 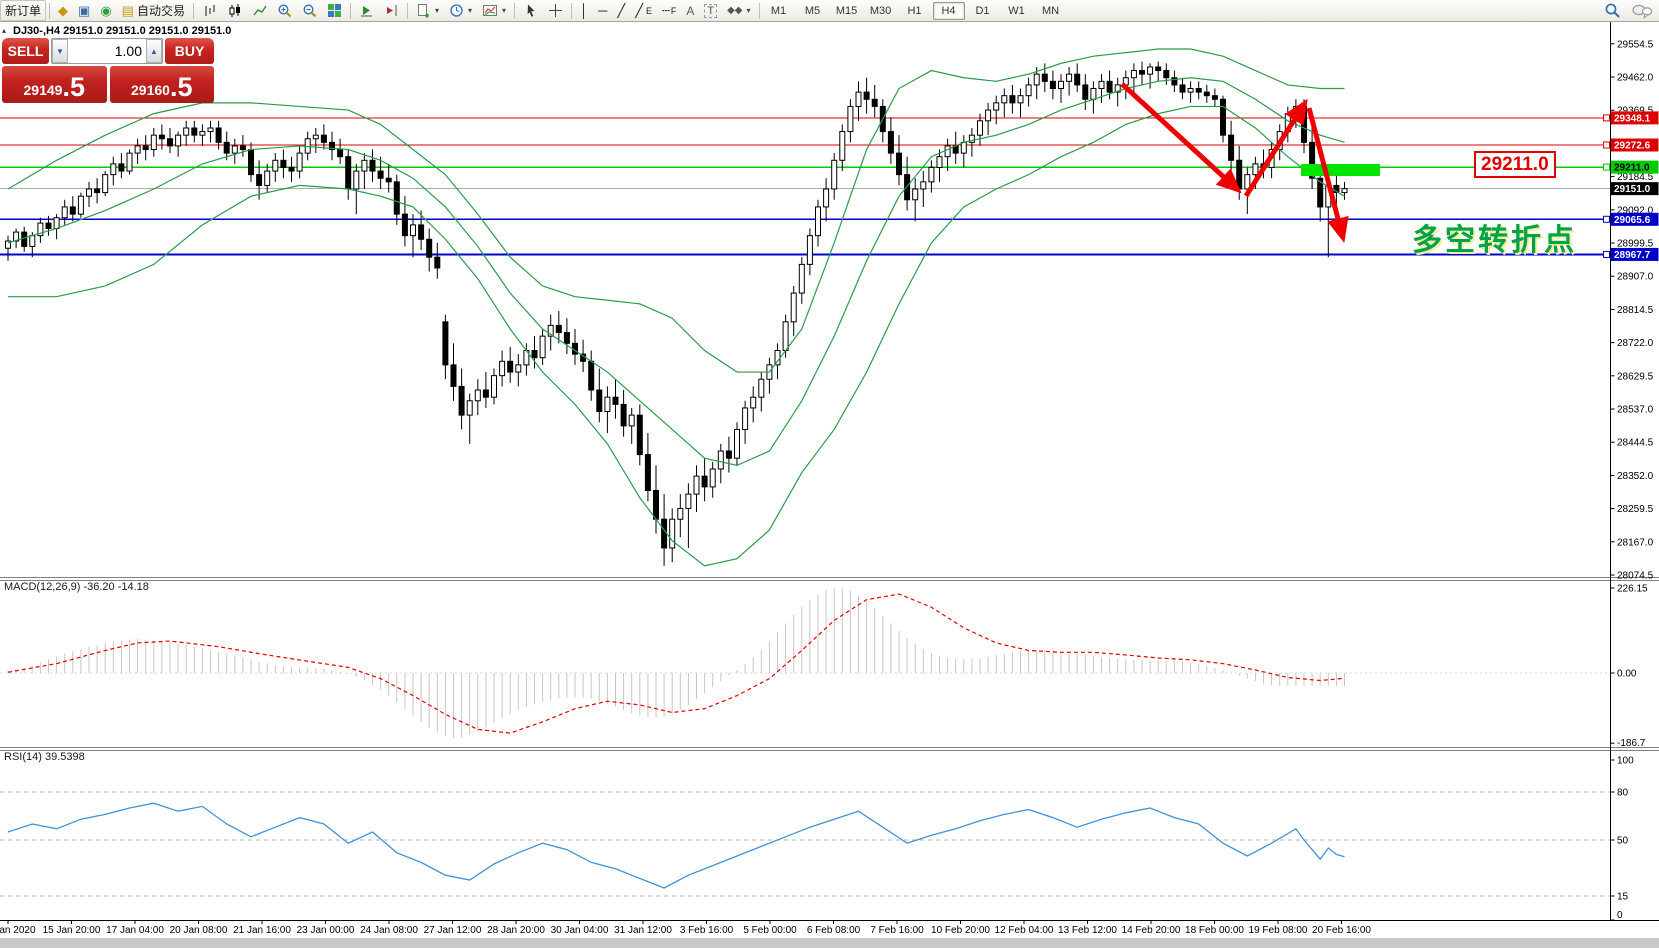 I want to click on timeframe-d1: D1, so click(x=982, y=10).